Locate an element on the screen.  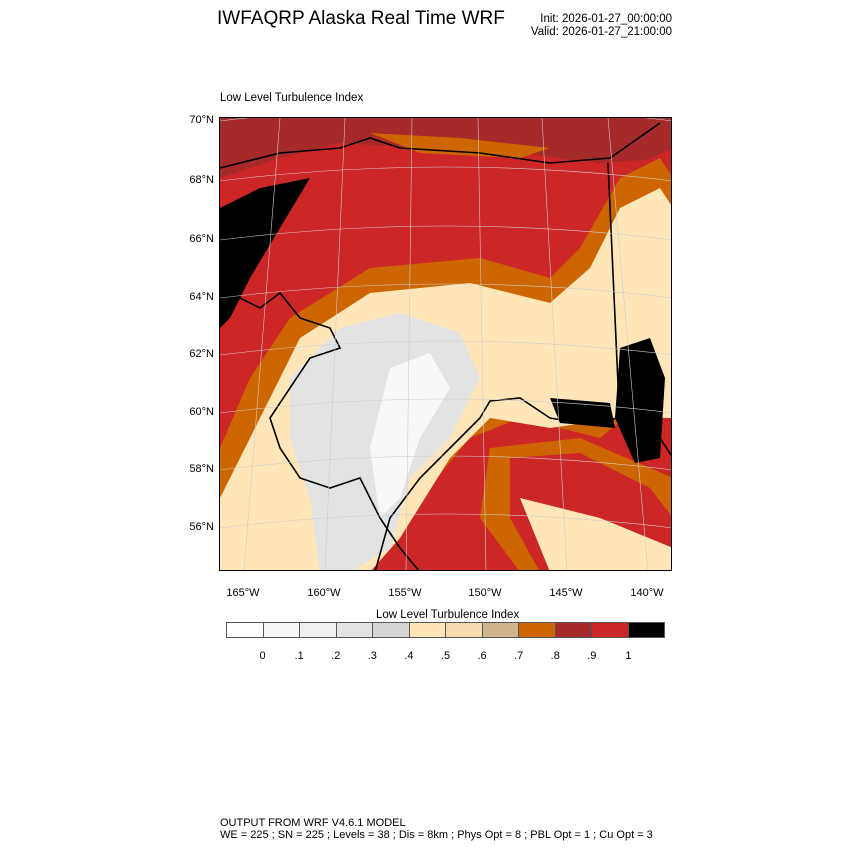
colorbar-tick-label: .5 is located at coordinates (445, 656).